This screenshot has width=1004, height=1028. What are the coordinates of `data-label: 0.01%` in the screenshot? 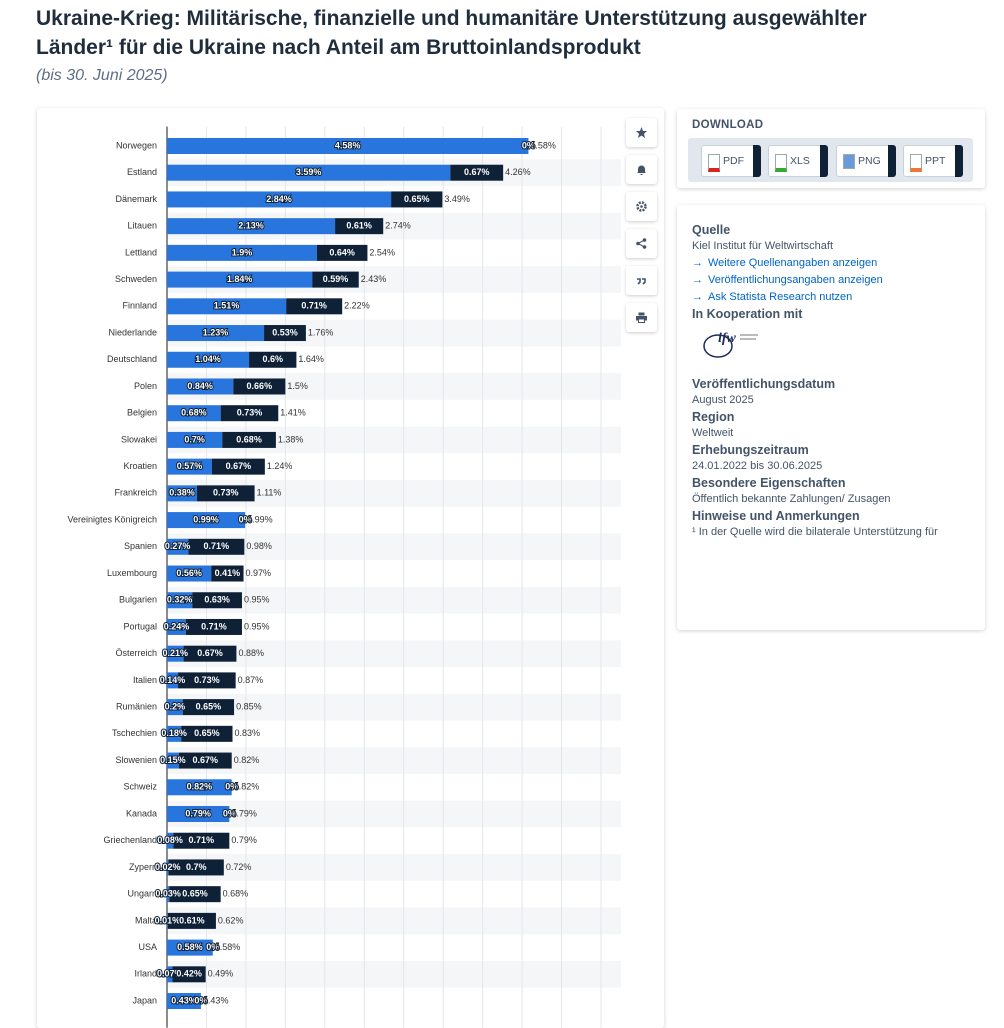 It's located at (168, 920).